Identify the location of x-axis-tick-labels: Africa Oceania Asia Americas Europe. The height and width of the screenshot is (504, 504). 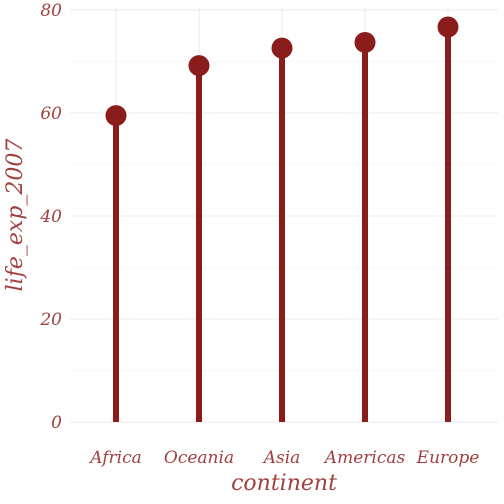
(283, 458).